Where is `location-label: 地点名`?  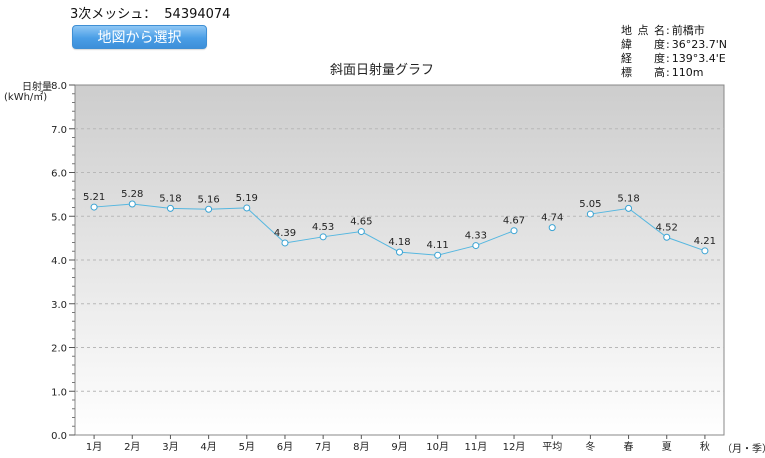
location-label: 地点名 is located at coordinates (643, 30).